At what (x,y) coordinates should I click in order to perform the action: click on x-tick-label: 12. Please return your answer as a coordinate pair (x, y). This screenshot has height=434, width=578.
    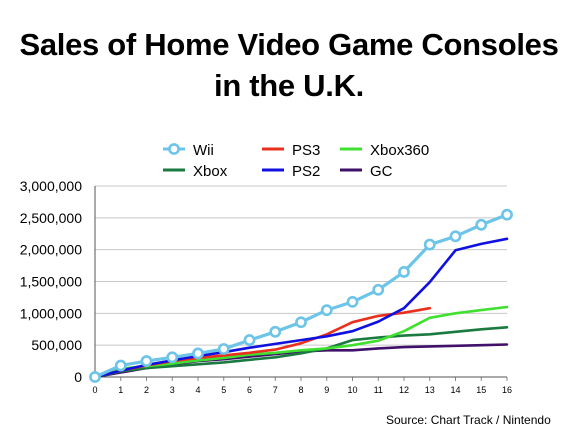
    Looking at the image, I should click on (404, 390).